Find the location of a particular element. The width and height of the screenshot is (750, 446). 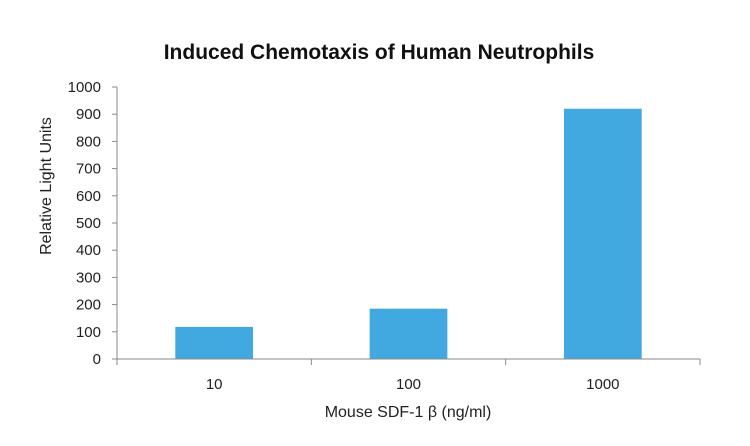

x-tick-label: 10 is located at coordinates (214, 384).